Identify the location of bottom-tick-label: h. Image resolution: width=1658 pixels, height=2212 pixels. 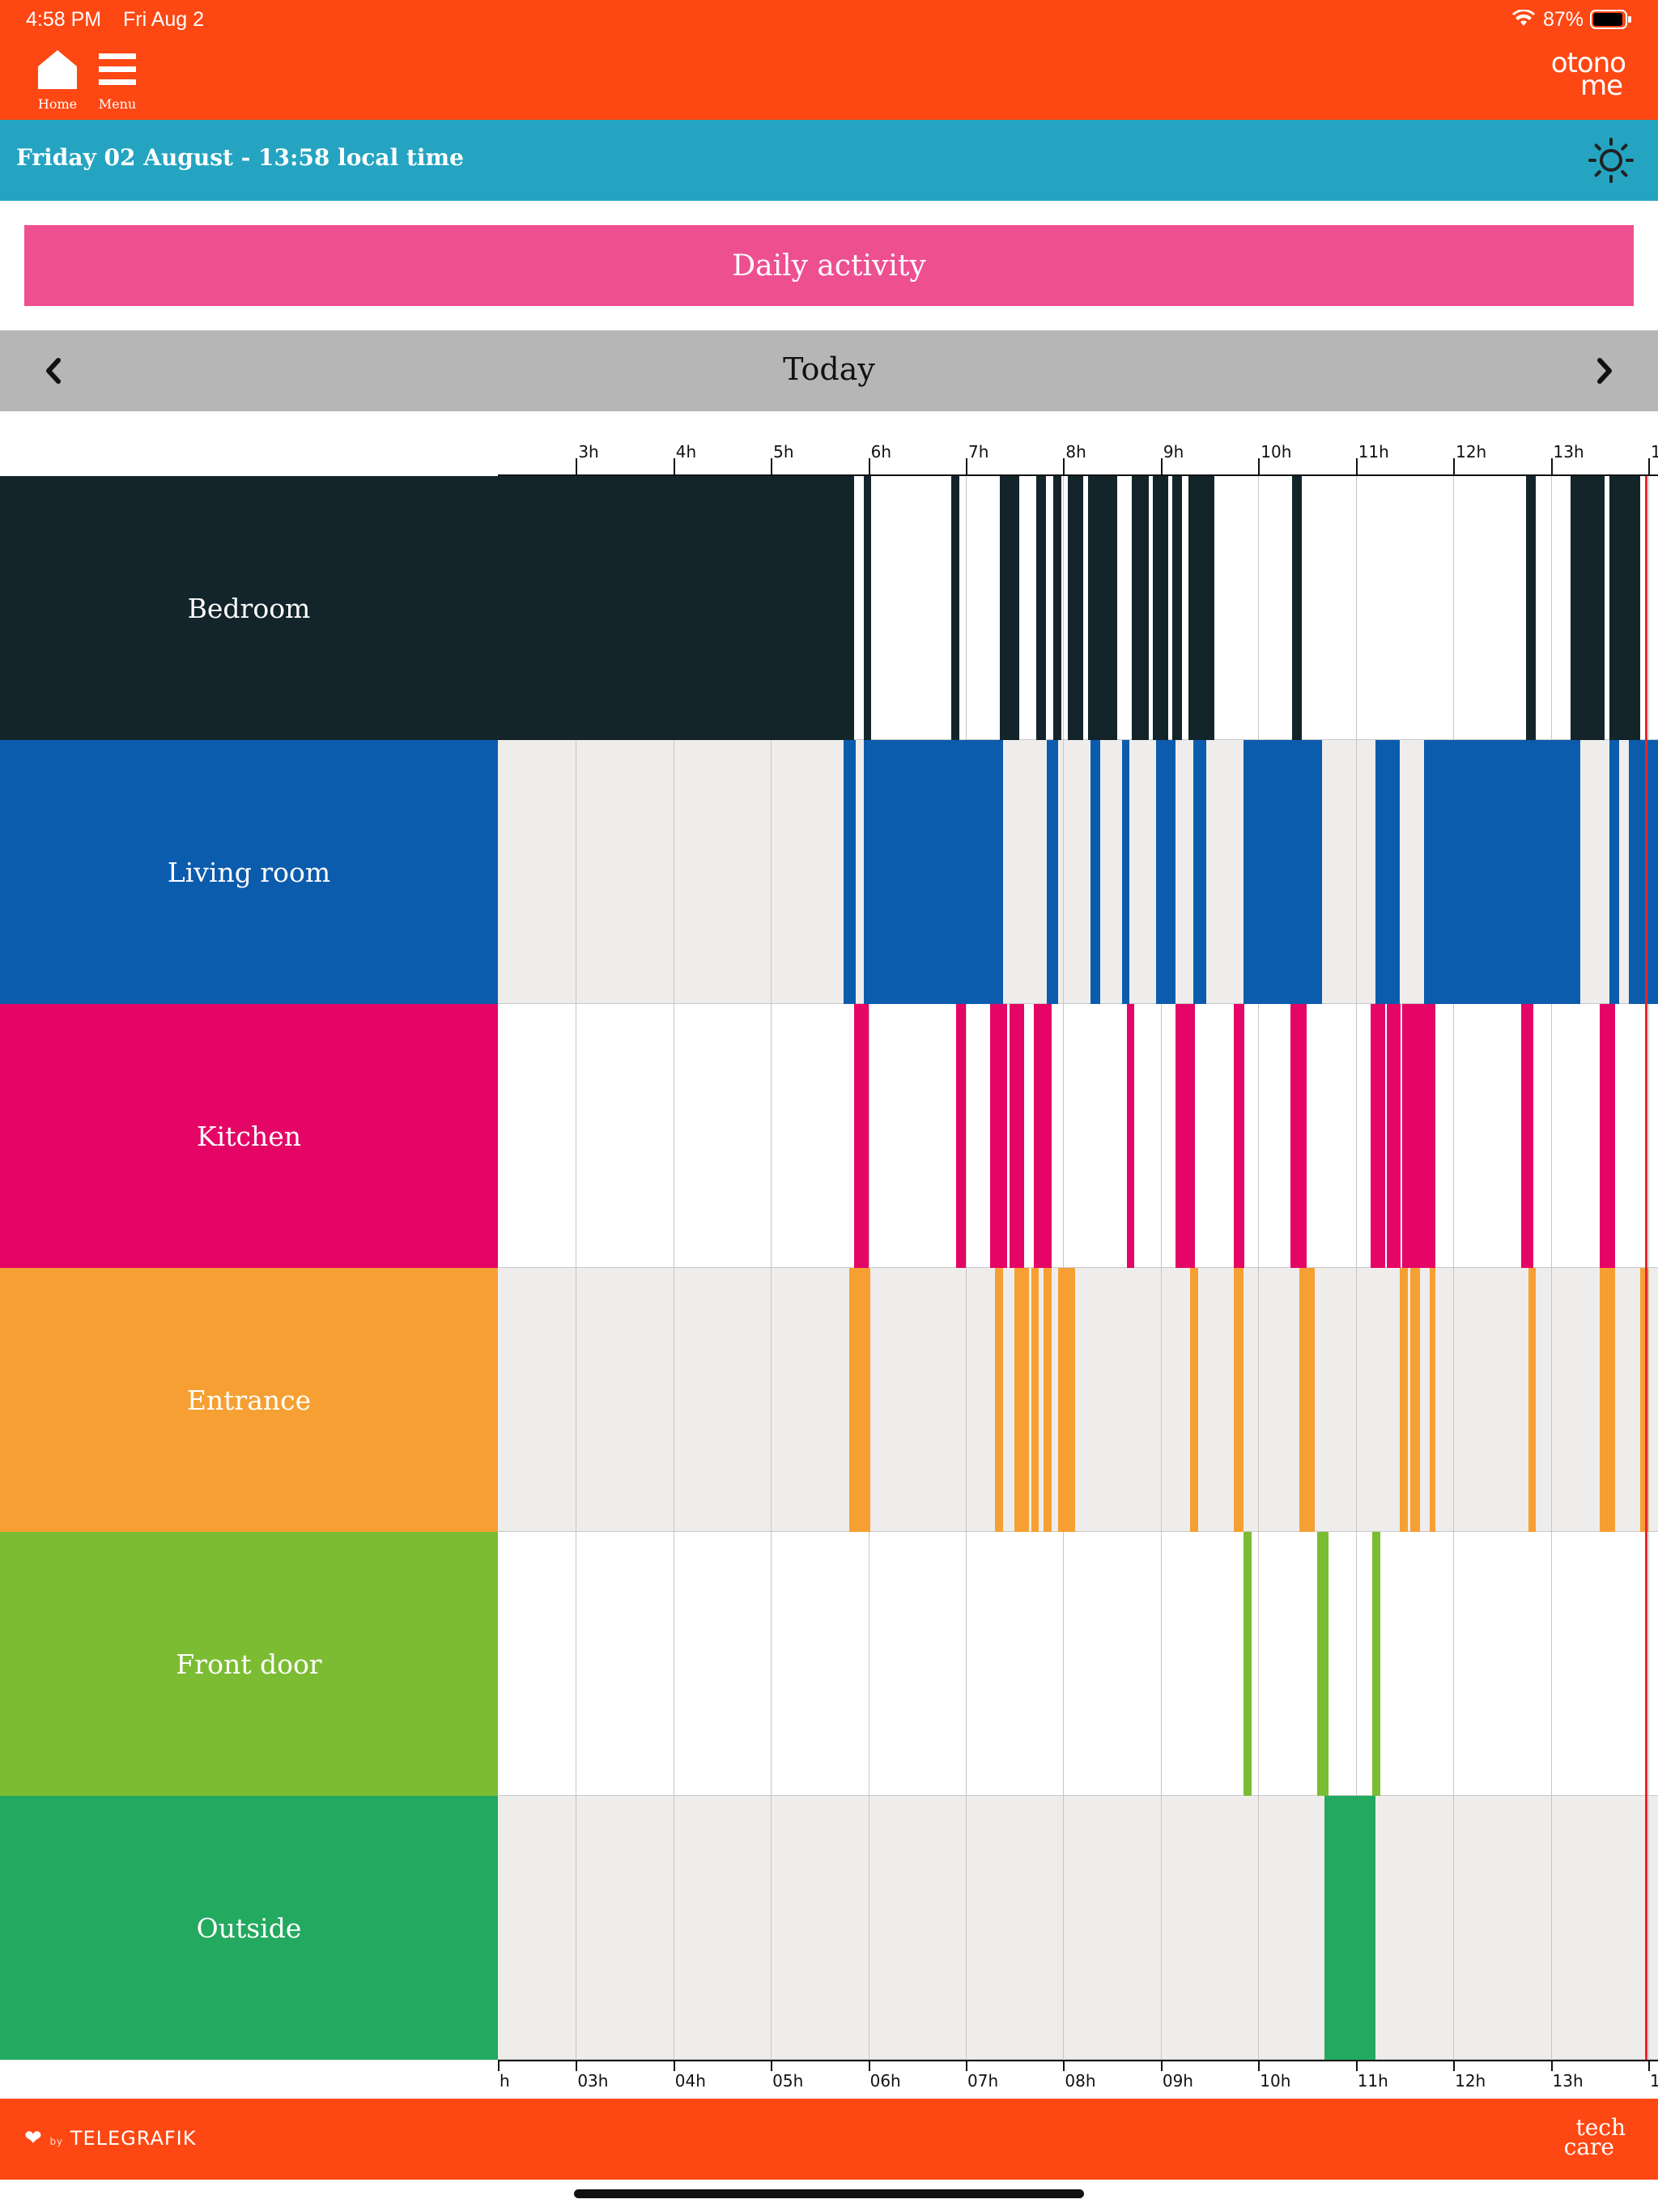
(505, 2081).